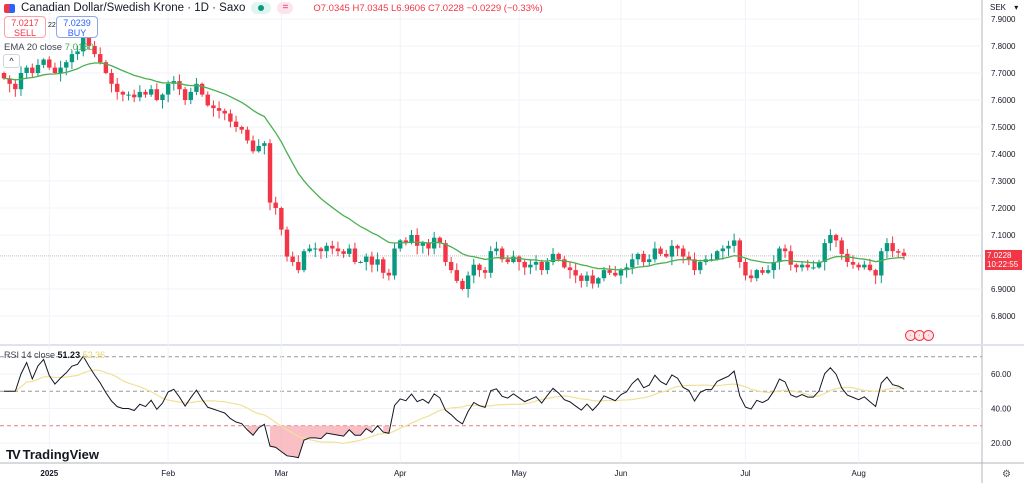  I want to click on buy-button: 7.0239 BUY, so click(77, 27).